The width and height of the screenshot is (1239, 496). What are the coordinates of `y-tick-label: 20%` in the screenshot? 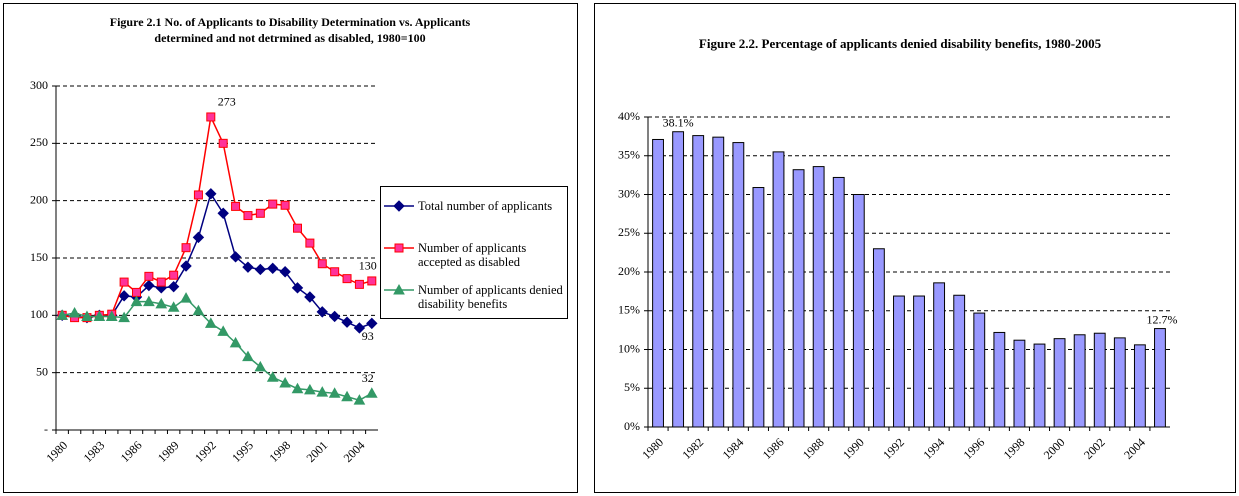 It's located at (629, 271).